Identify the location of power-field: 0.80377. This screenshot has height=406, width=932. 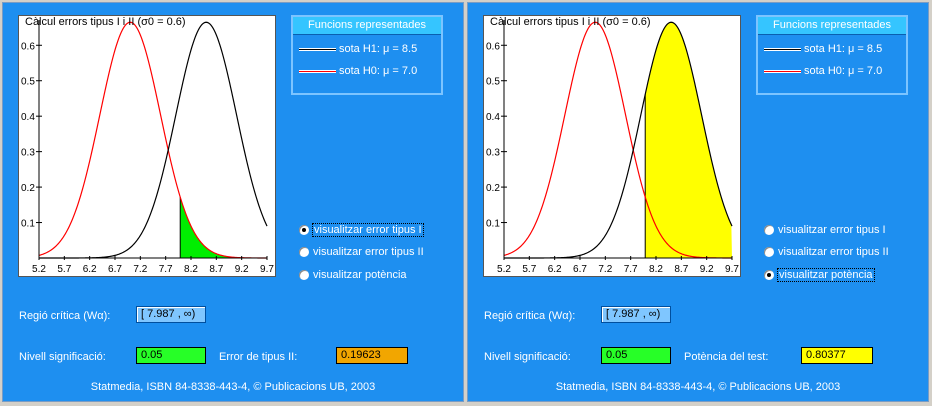
(837, 355).